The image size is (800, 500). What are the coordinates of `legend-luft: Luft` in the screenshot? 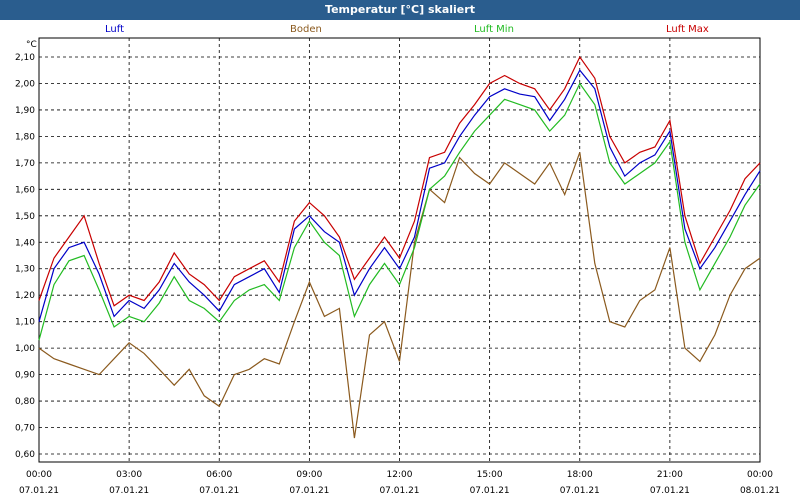 It's located at (114, 29).